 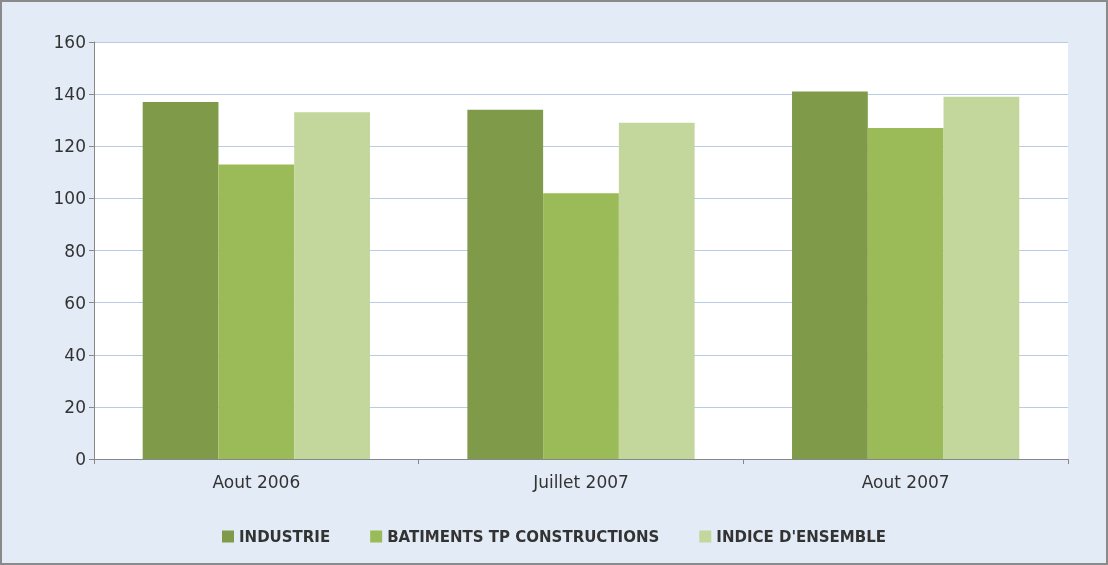 What do you see at coordinates (256, 481) in the screenshot?
I see `x-tick-label: Aout 2006` at bounding box center [256, 481].